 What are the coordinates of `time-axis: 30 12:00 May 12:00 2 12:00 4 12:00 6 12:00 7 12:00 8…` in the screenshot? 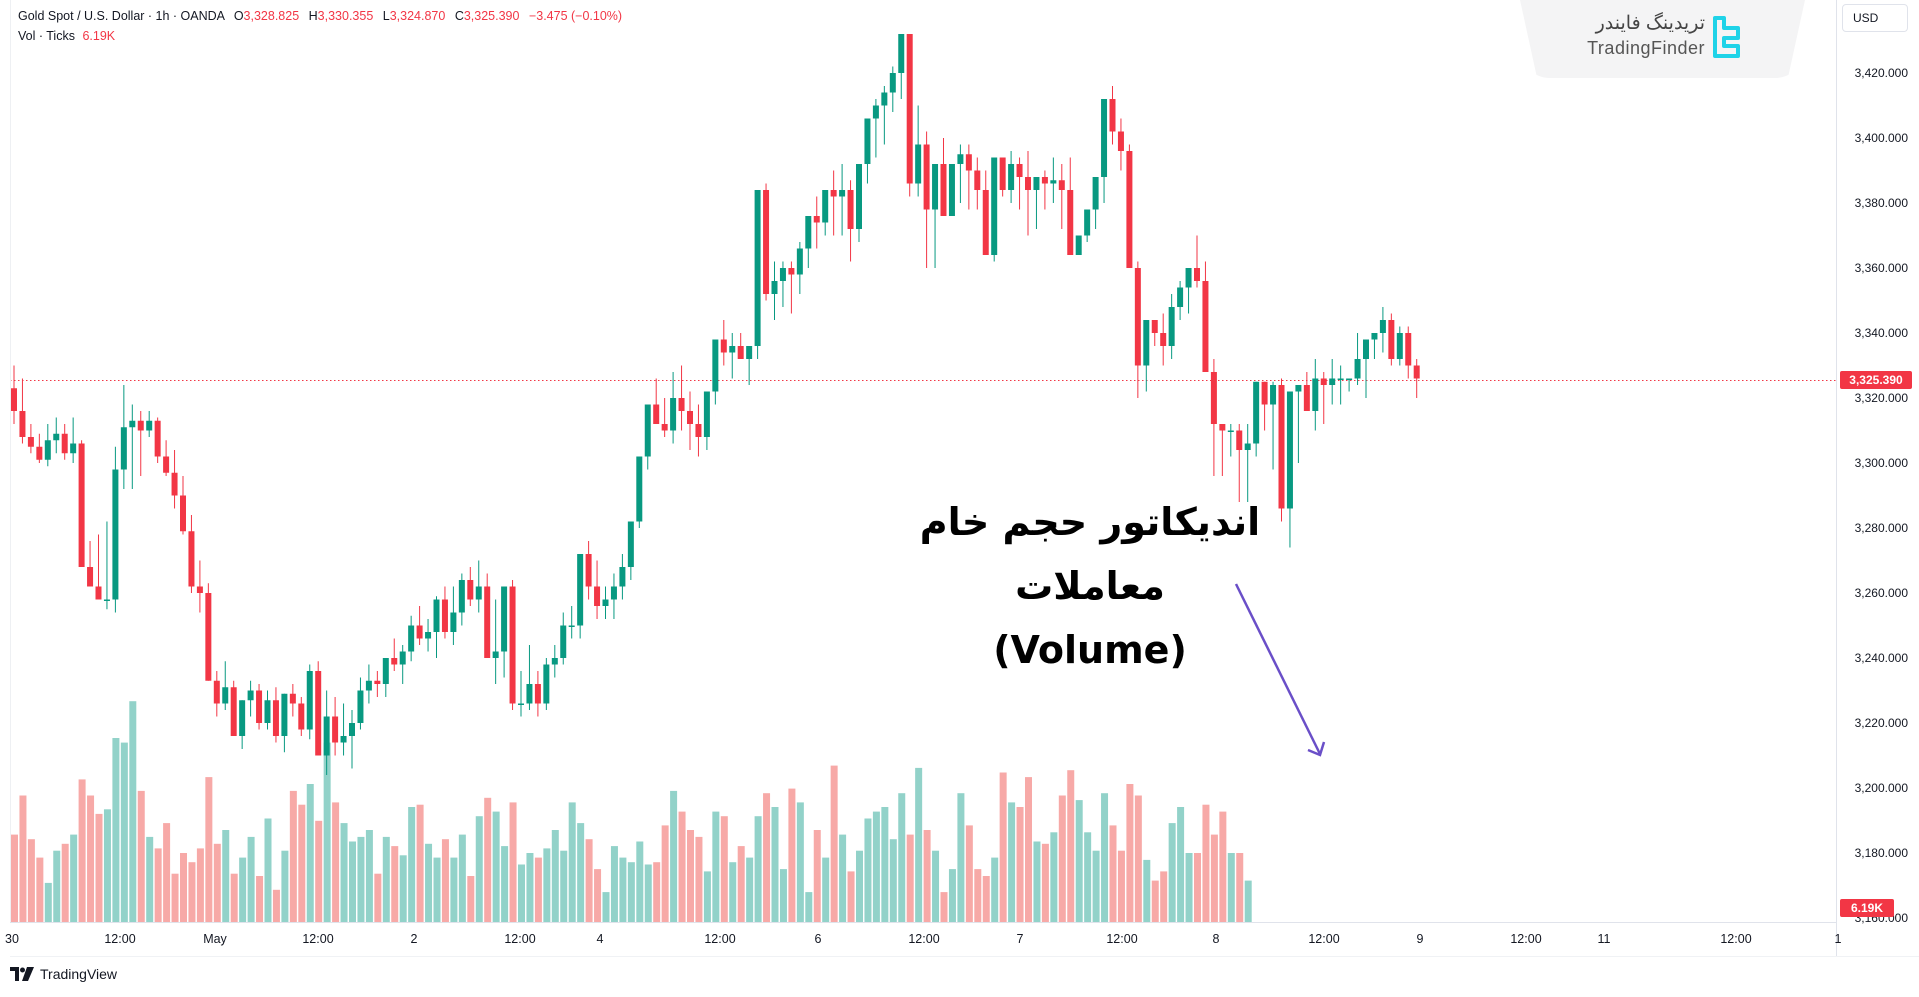 It's located at (923, 939).